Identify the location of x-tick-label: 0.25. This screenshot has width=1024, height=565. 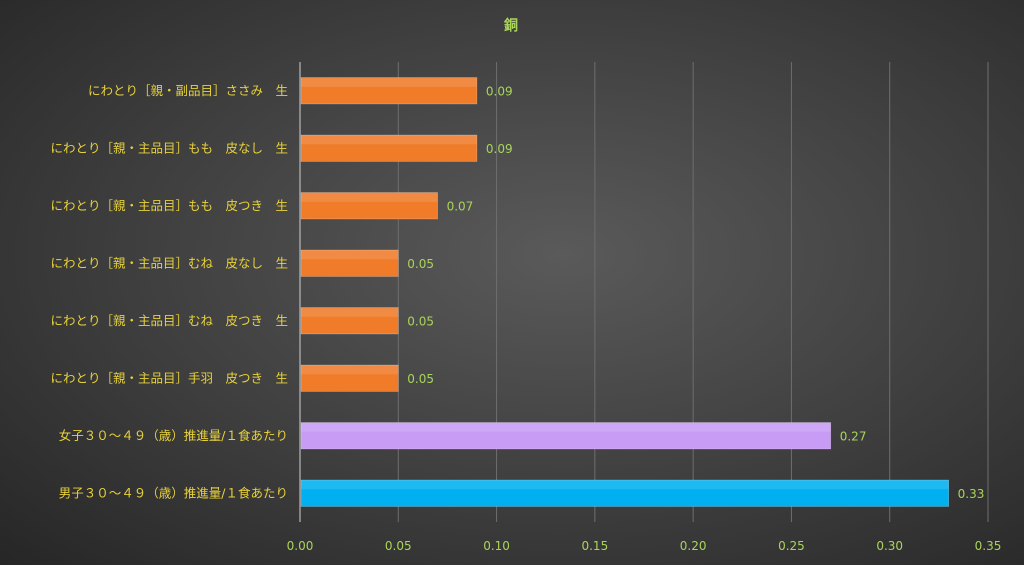
(791, 546).